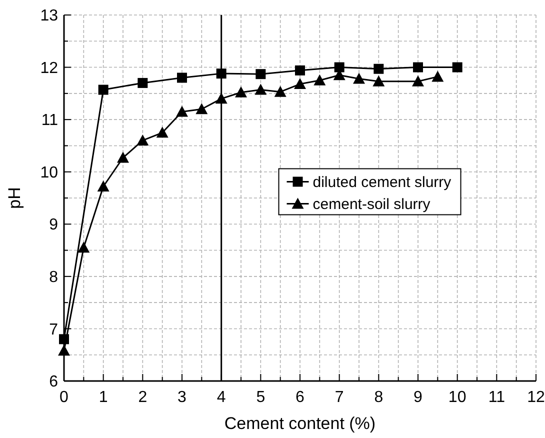 The width and height of the screenshot is (545, 438). What do you see at coordinates (143, 397) in the screenshot?
I see `x-tick-label: 2` at bounding box center [143, 397].